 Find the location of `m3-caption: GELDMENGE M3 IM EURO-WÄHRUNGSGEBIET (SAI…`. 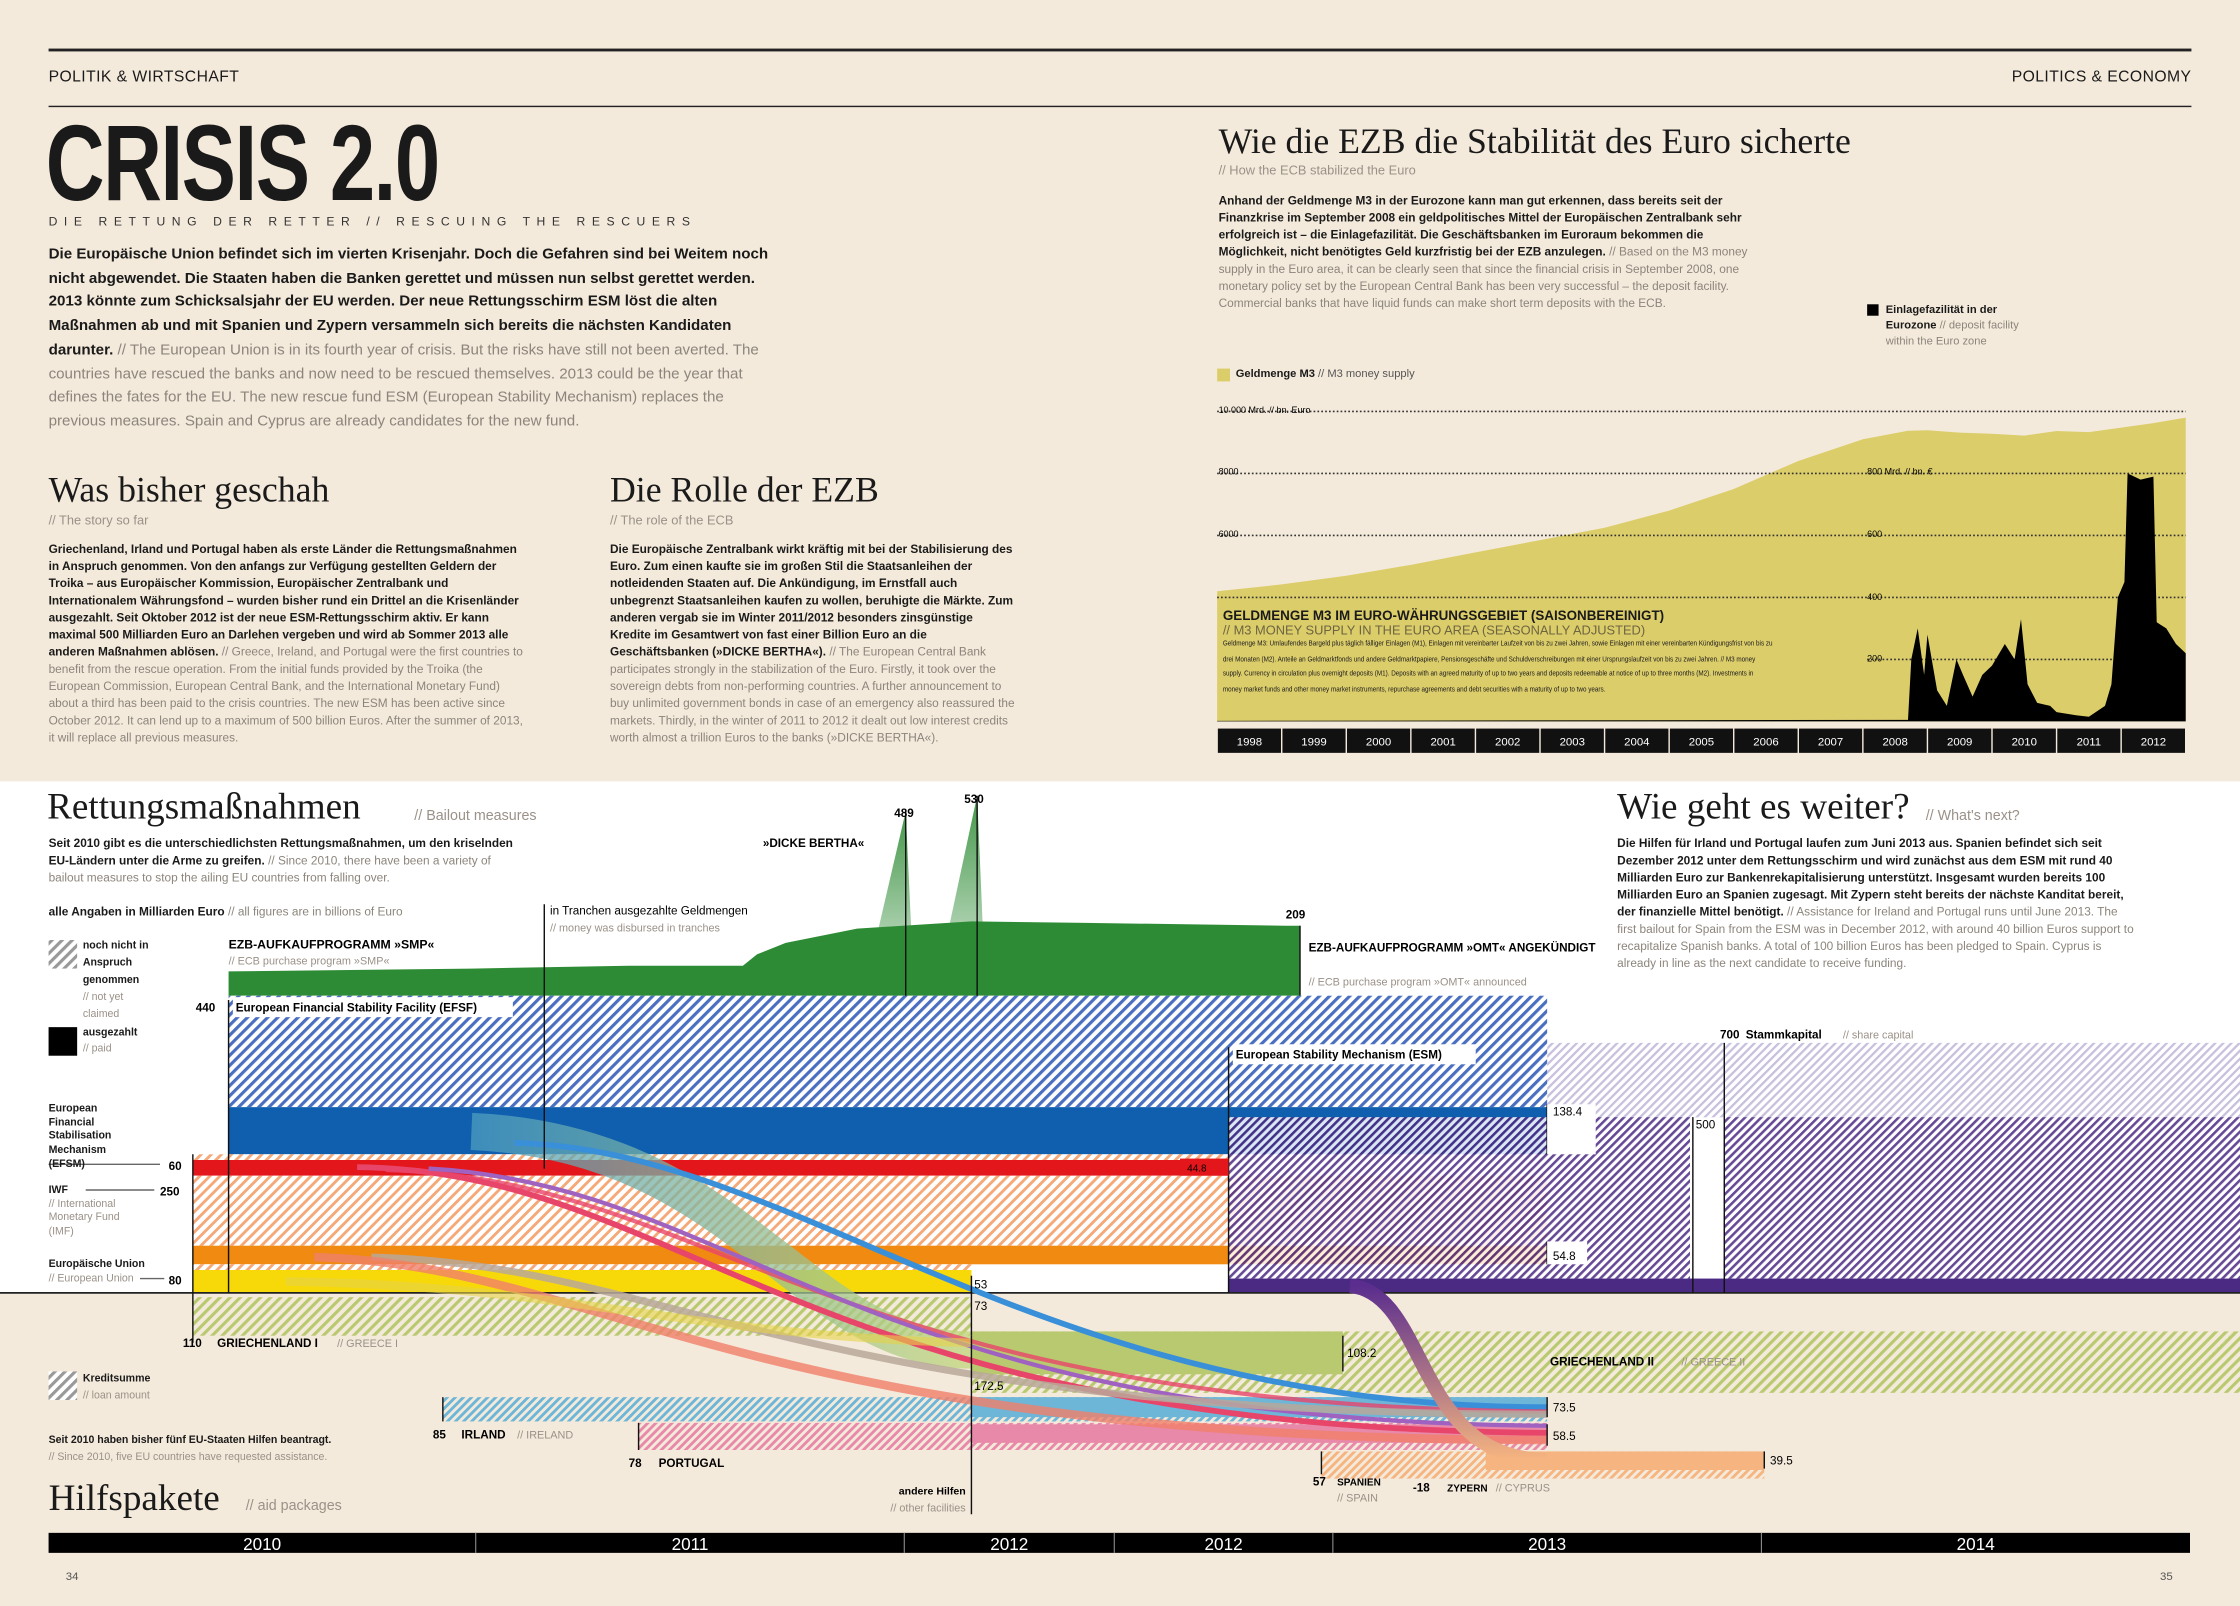

m3-caption: GELDMENGE M3 IM EURO-WÄHRUNGSGEBIET (SAI… is located at coordinates (1508, 652).